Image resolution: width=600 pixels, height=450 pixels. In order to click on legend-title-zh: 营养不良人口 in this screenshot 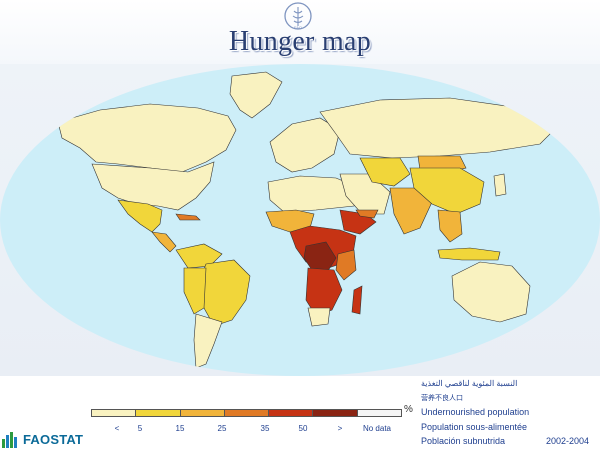, I will do `click(442, 398)`.